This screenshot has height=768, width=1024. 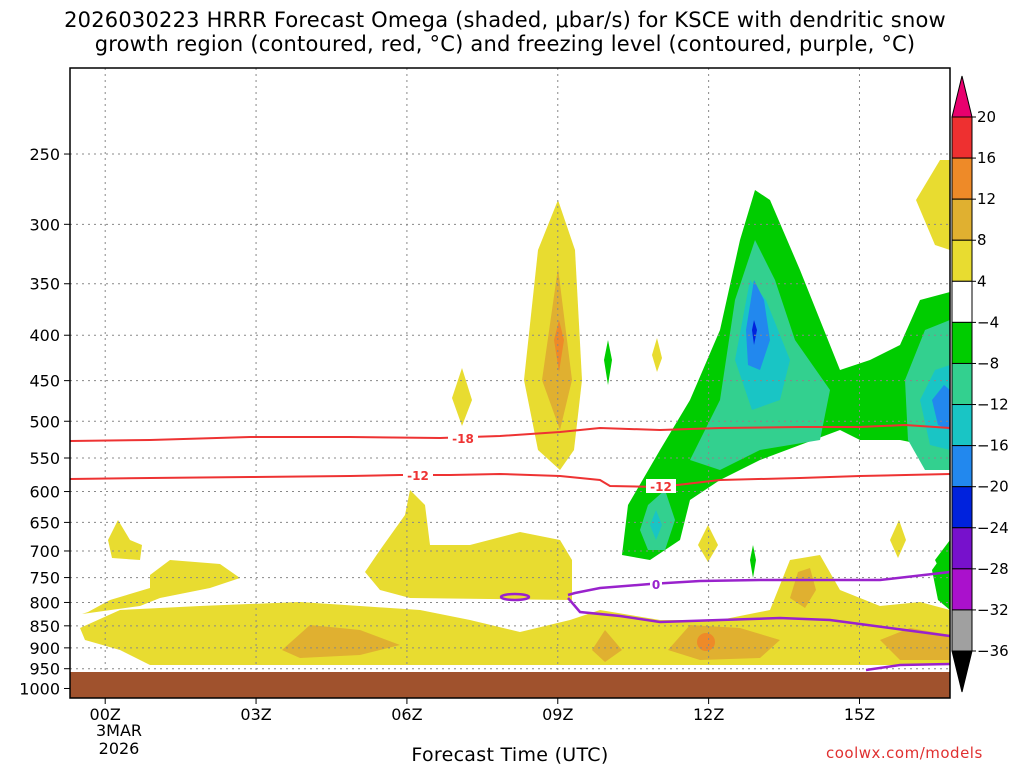 I want to click on colorbar-arrow-top, so click(x=962, y=96).